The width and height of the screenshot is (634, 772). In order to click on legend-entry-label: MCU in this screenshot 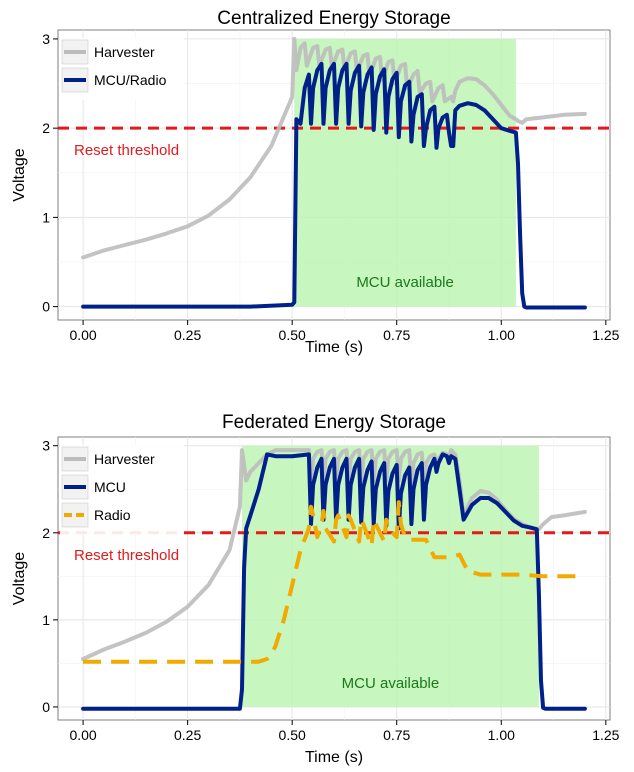, I will do `click(110, 487)`.